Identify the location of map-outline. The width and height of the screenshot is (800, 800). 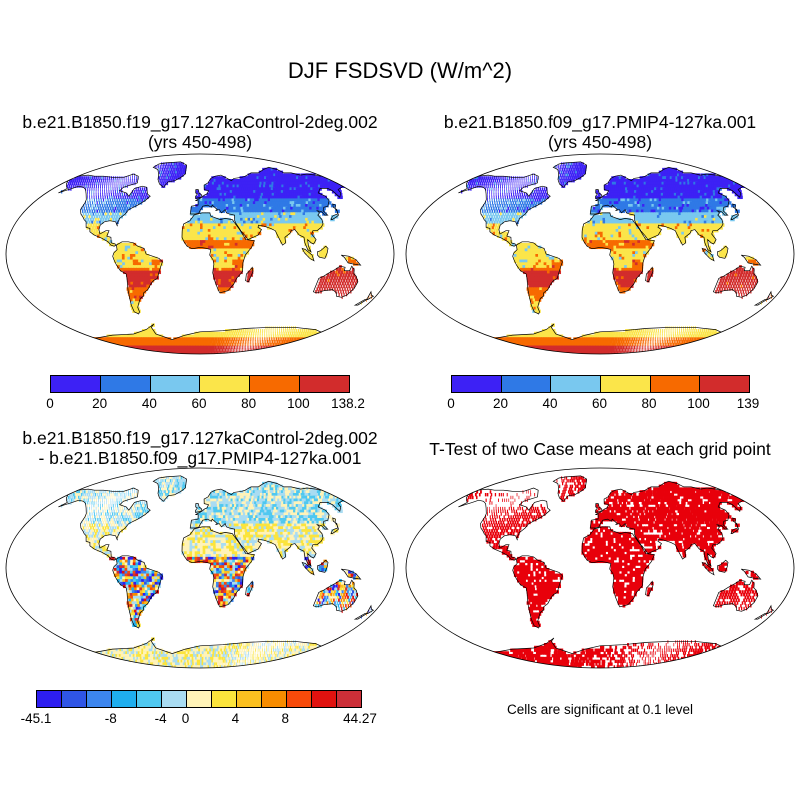
(200, 254).